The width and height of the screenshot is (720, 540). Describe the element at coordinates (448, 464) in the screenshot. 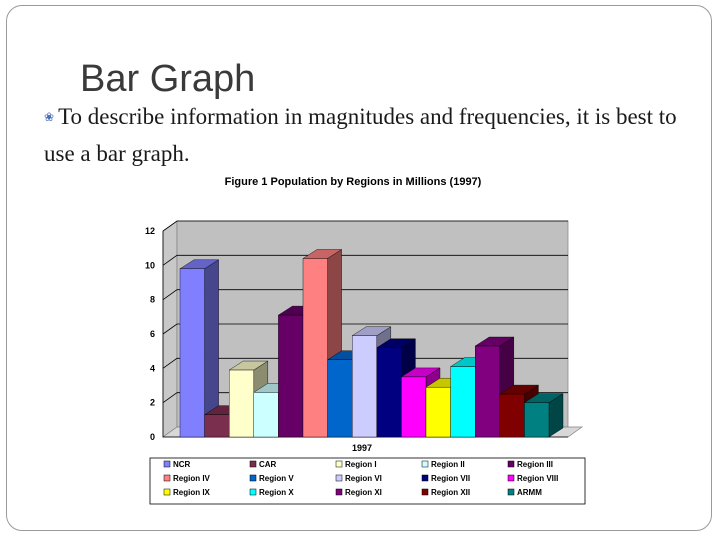

I see `legend-label: Region II` at that location.